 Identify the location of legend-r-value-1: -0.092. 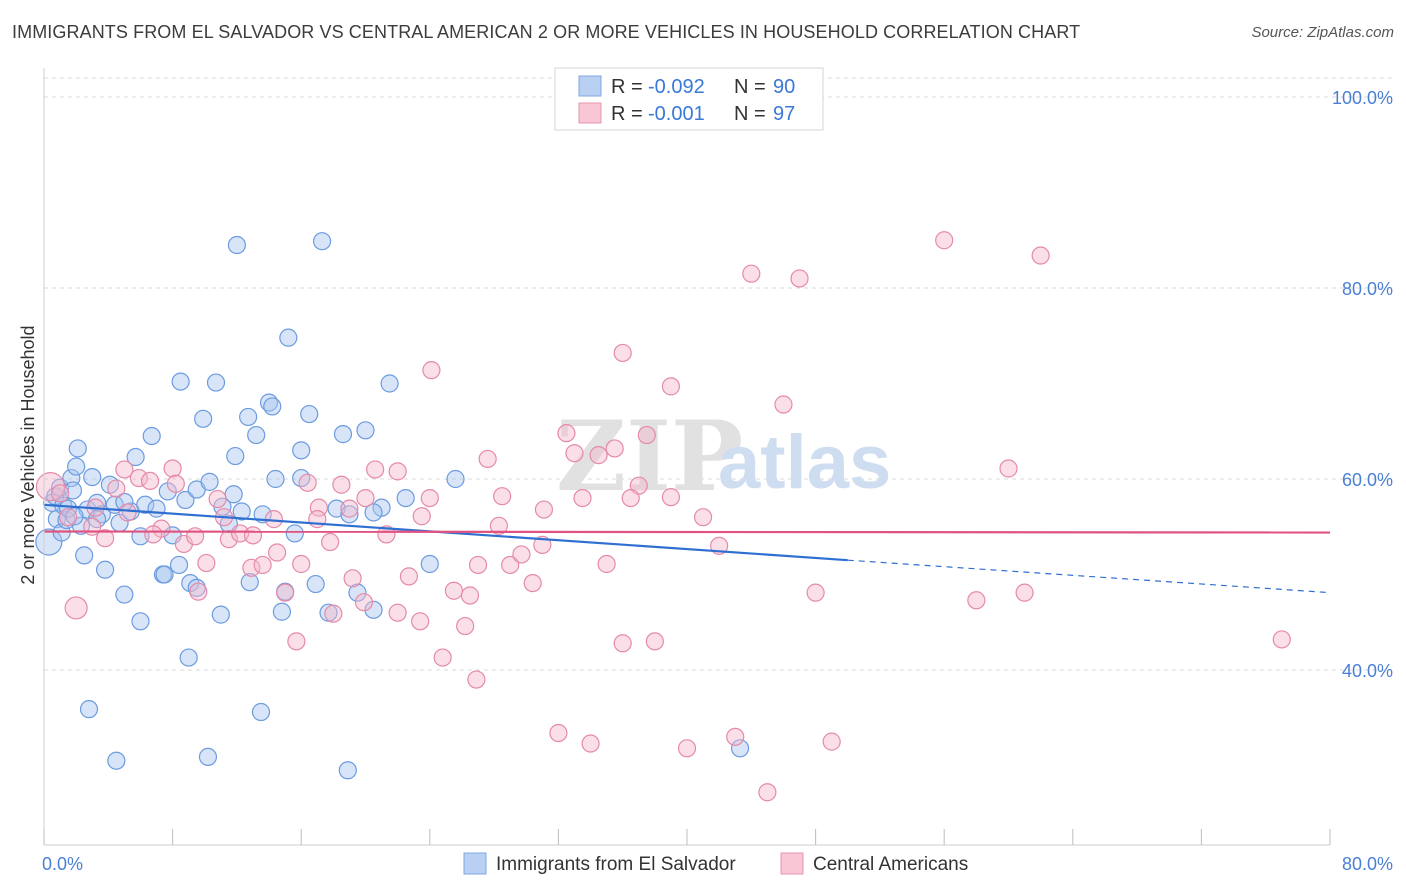
(676, 87).